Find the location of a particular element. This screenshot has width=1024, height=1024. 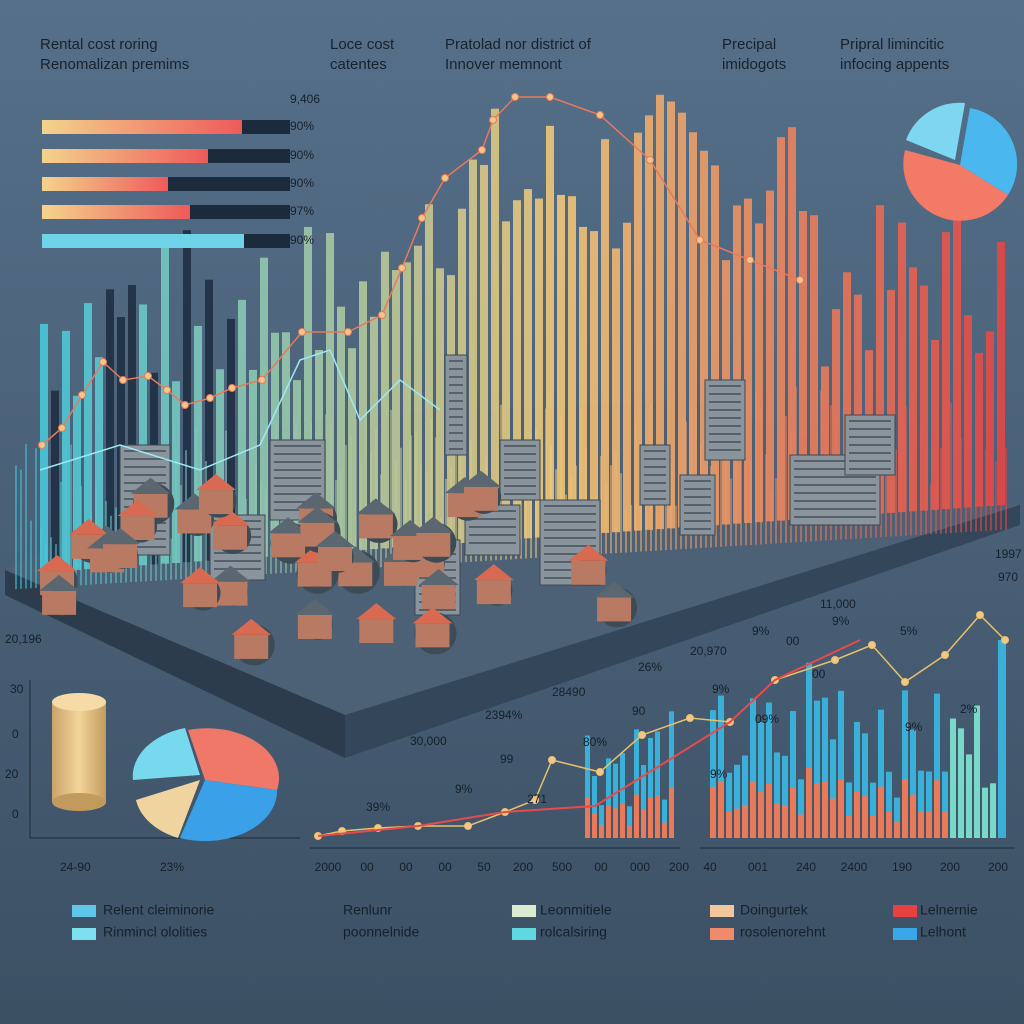

label: Rinmincl ololities is located at coordinates (155, 932).